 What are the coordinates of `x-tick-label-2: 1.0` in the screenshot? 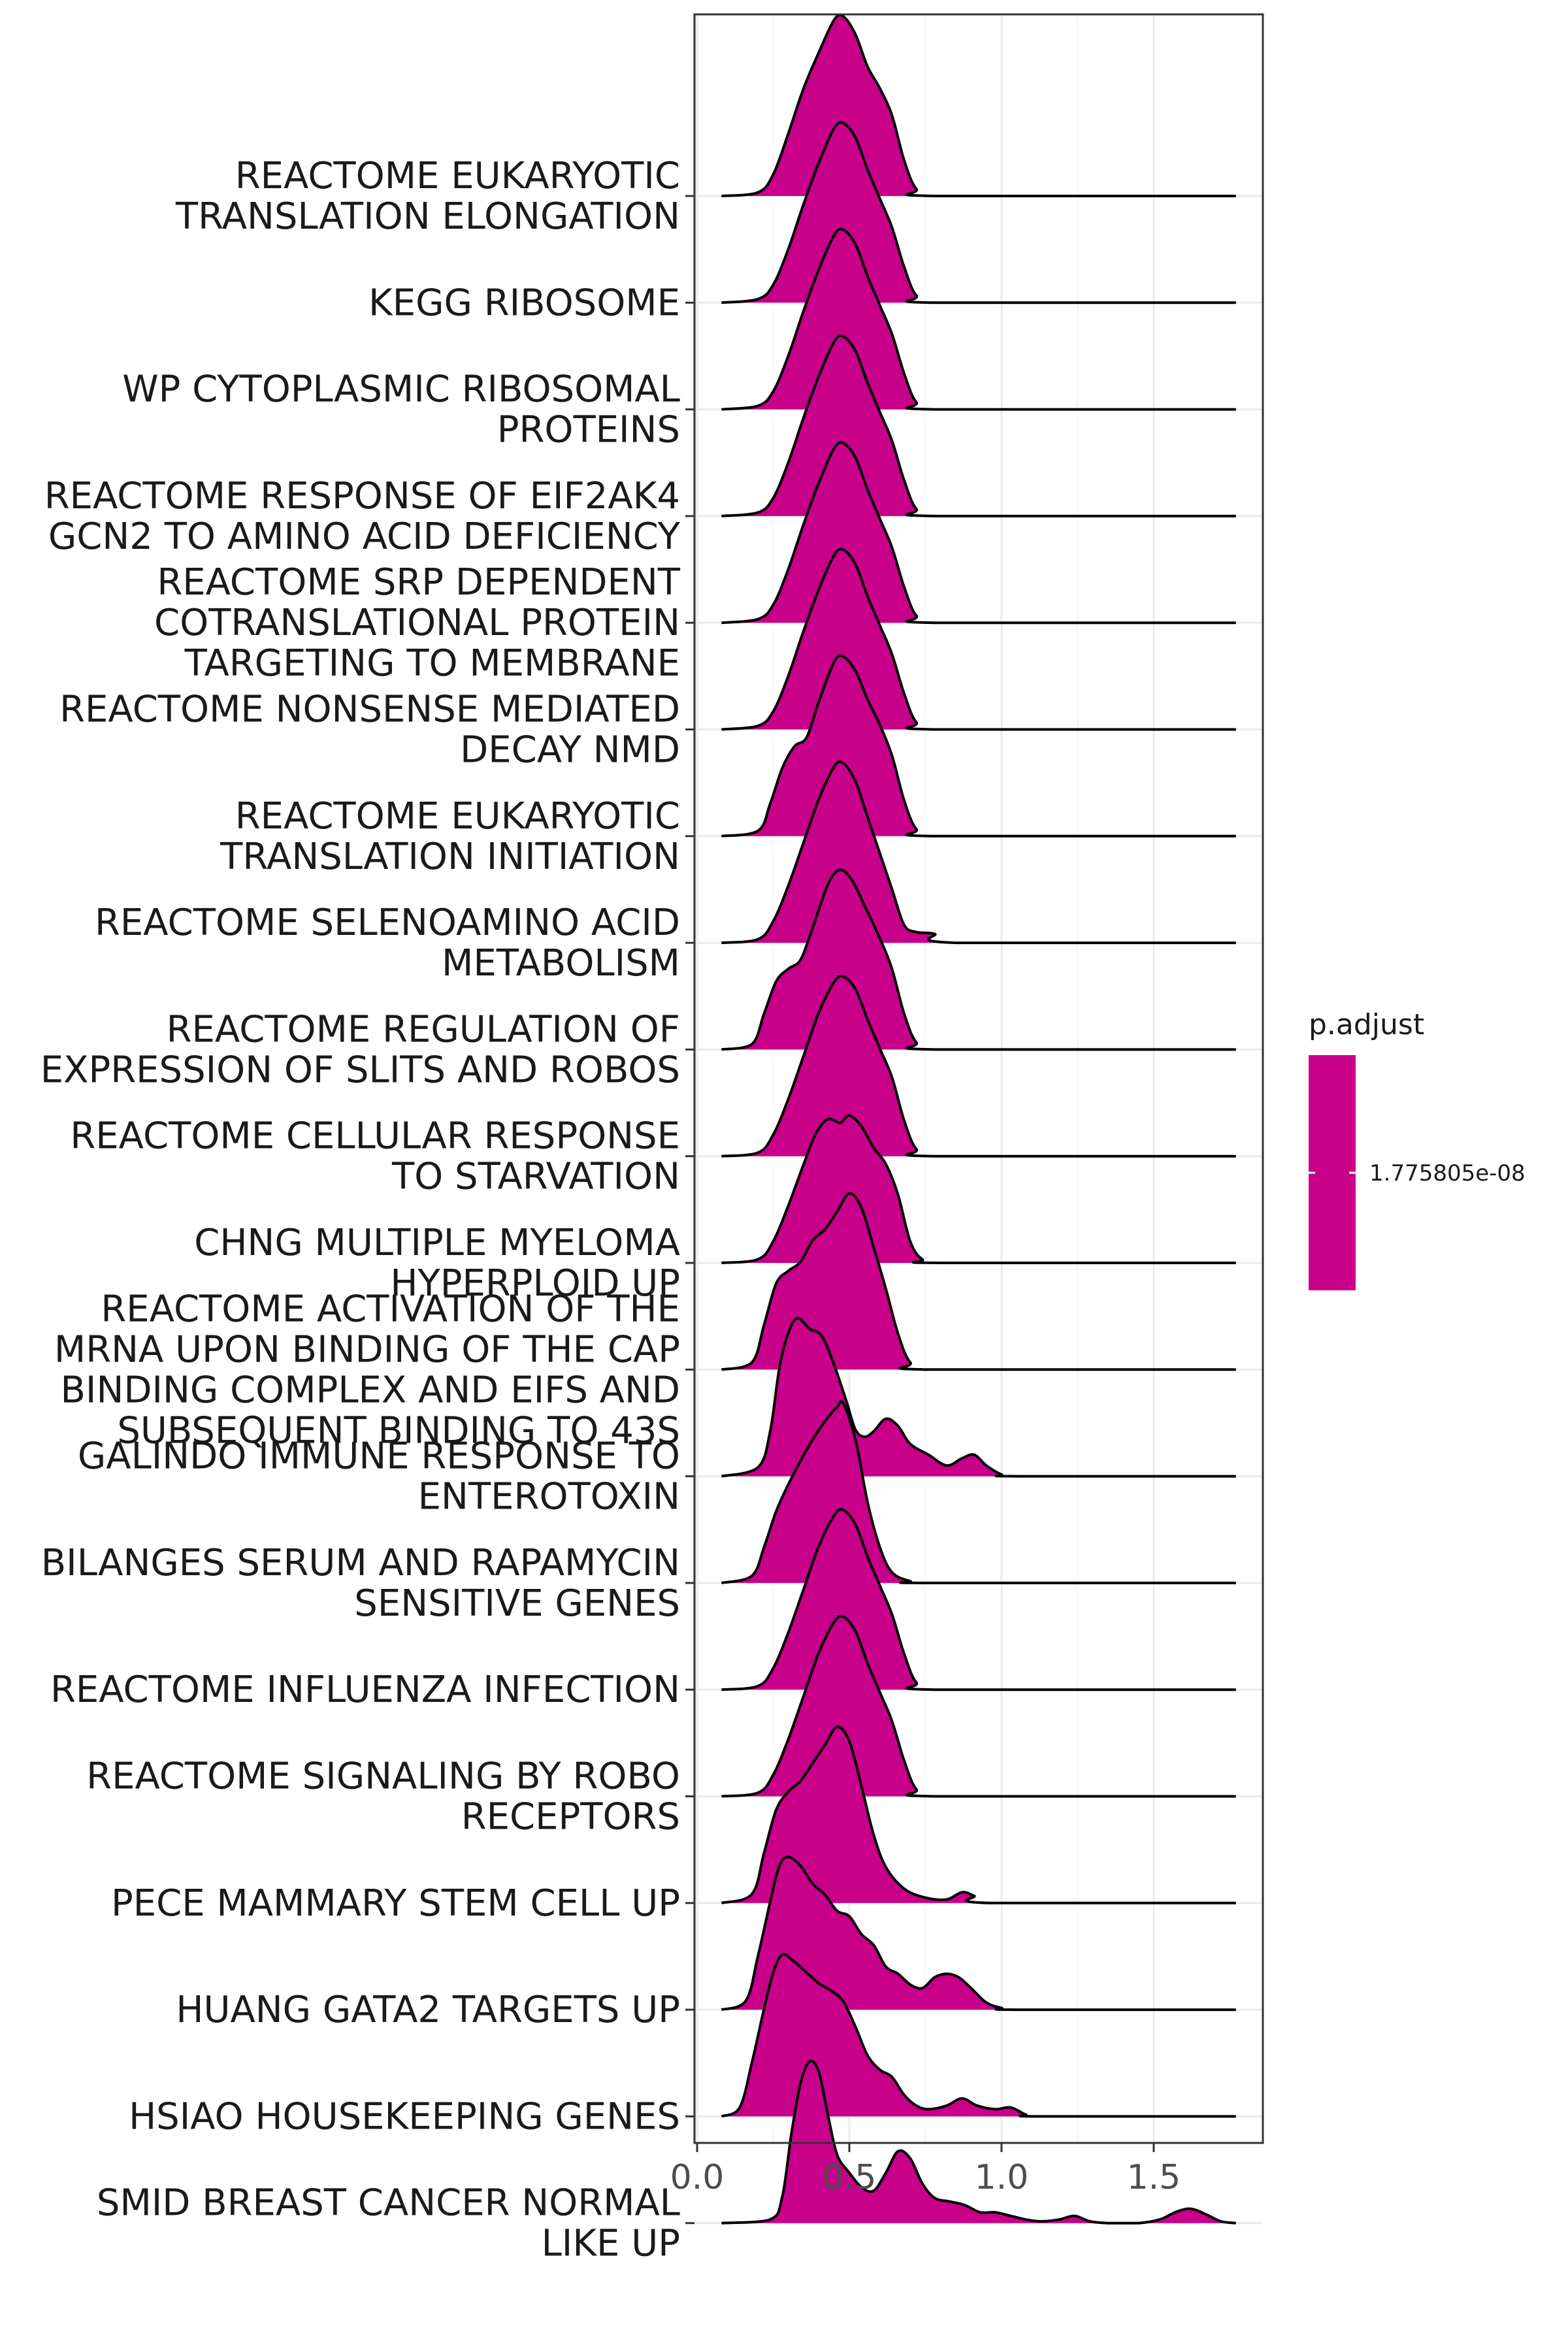 It's located at (1002, 2177).